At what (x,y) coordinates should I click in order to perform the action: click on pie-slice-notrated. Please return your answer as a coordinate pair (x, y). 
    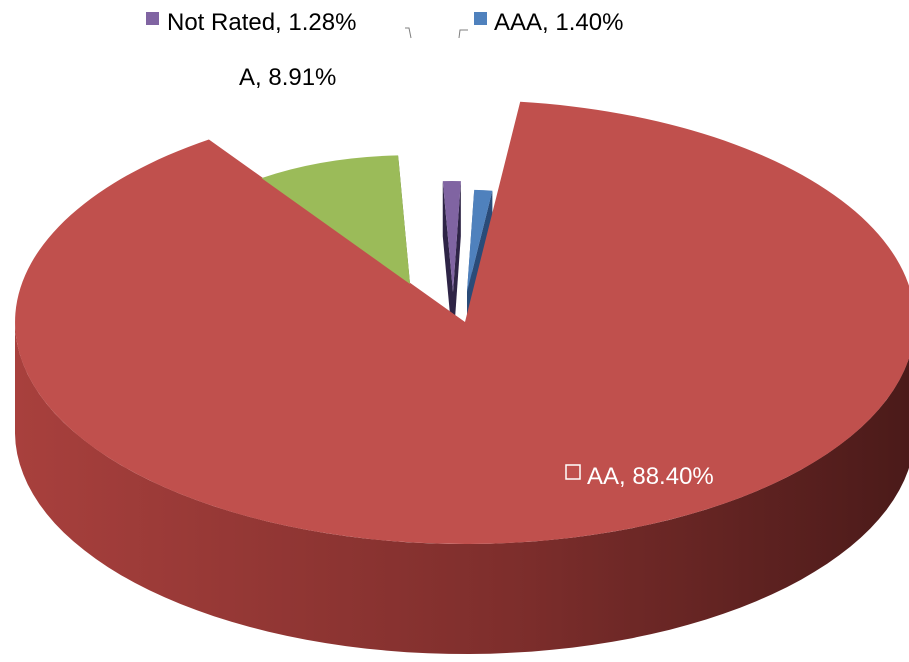
    Looking at the image, I should click on (451, 236).